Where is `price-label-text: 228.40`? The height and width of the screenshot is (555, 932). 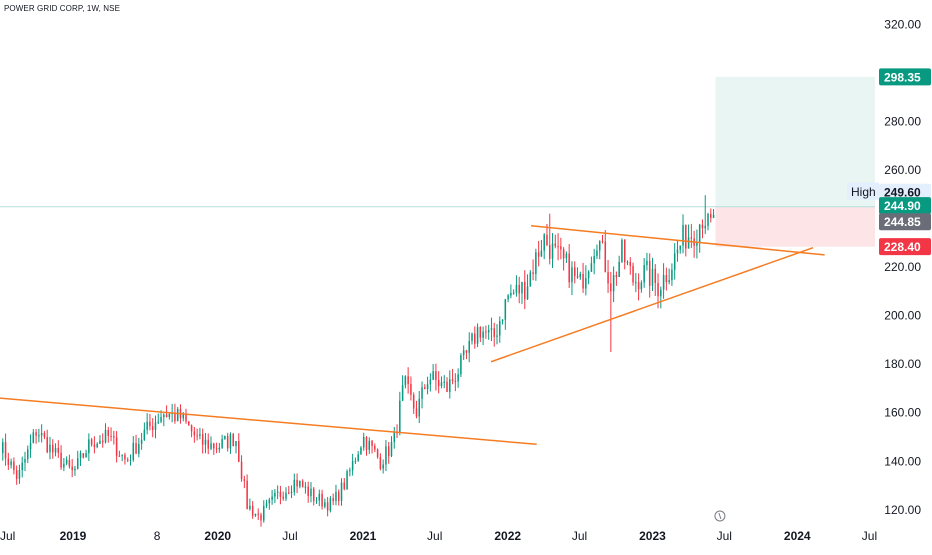 price-label-text: 228.40 is located at coordinates (902, 247).